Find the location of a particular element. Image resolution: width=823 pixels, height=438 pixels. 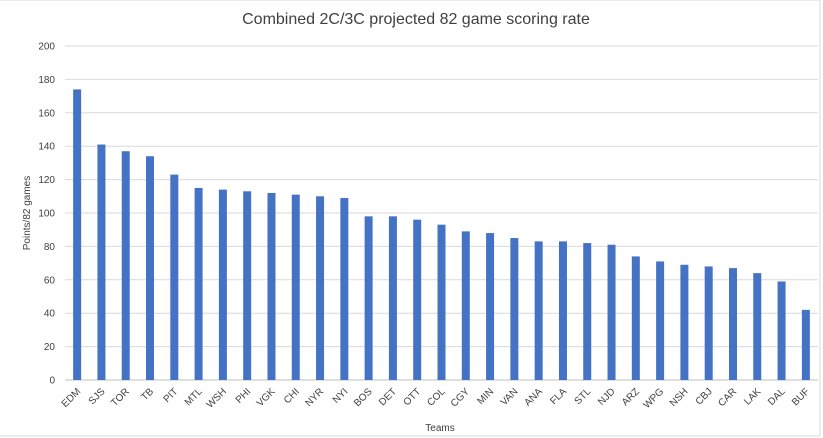

bar-lak is located at coordinates (757, 326).